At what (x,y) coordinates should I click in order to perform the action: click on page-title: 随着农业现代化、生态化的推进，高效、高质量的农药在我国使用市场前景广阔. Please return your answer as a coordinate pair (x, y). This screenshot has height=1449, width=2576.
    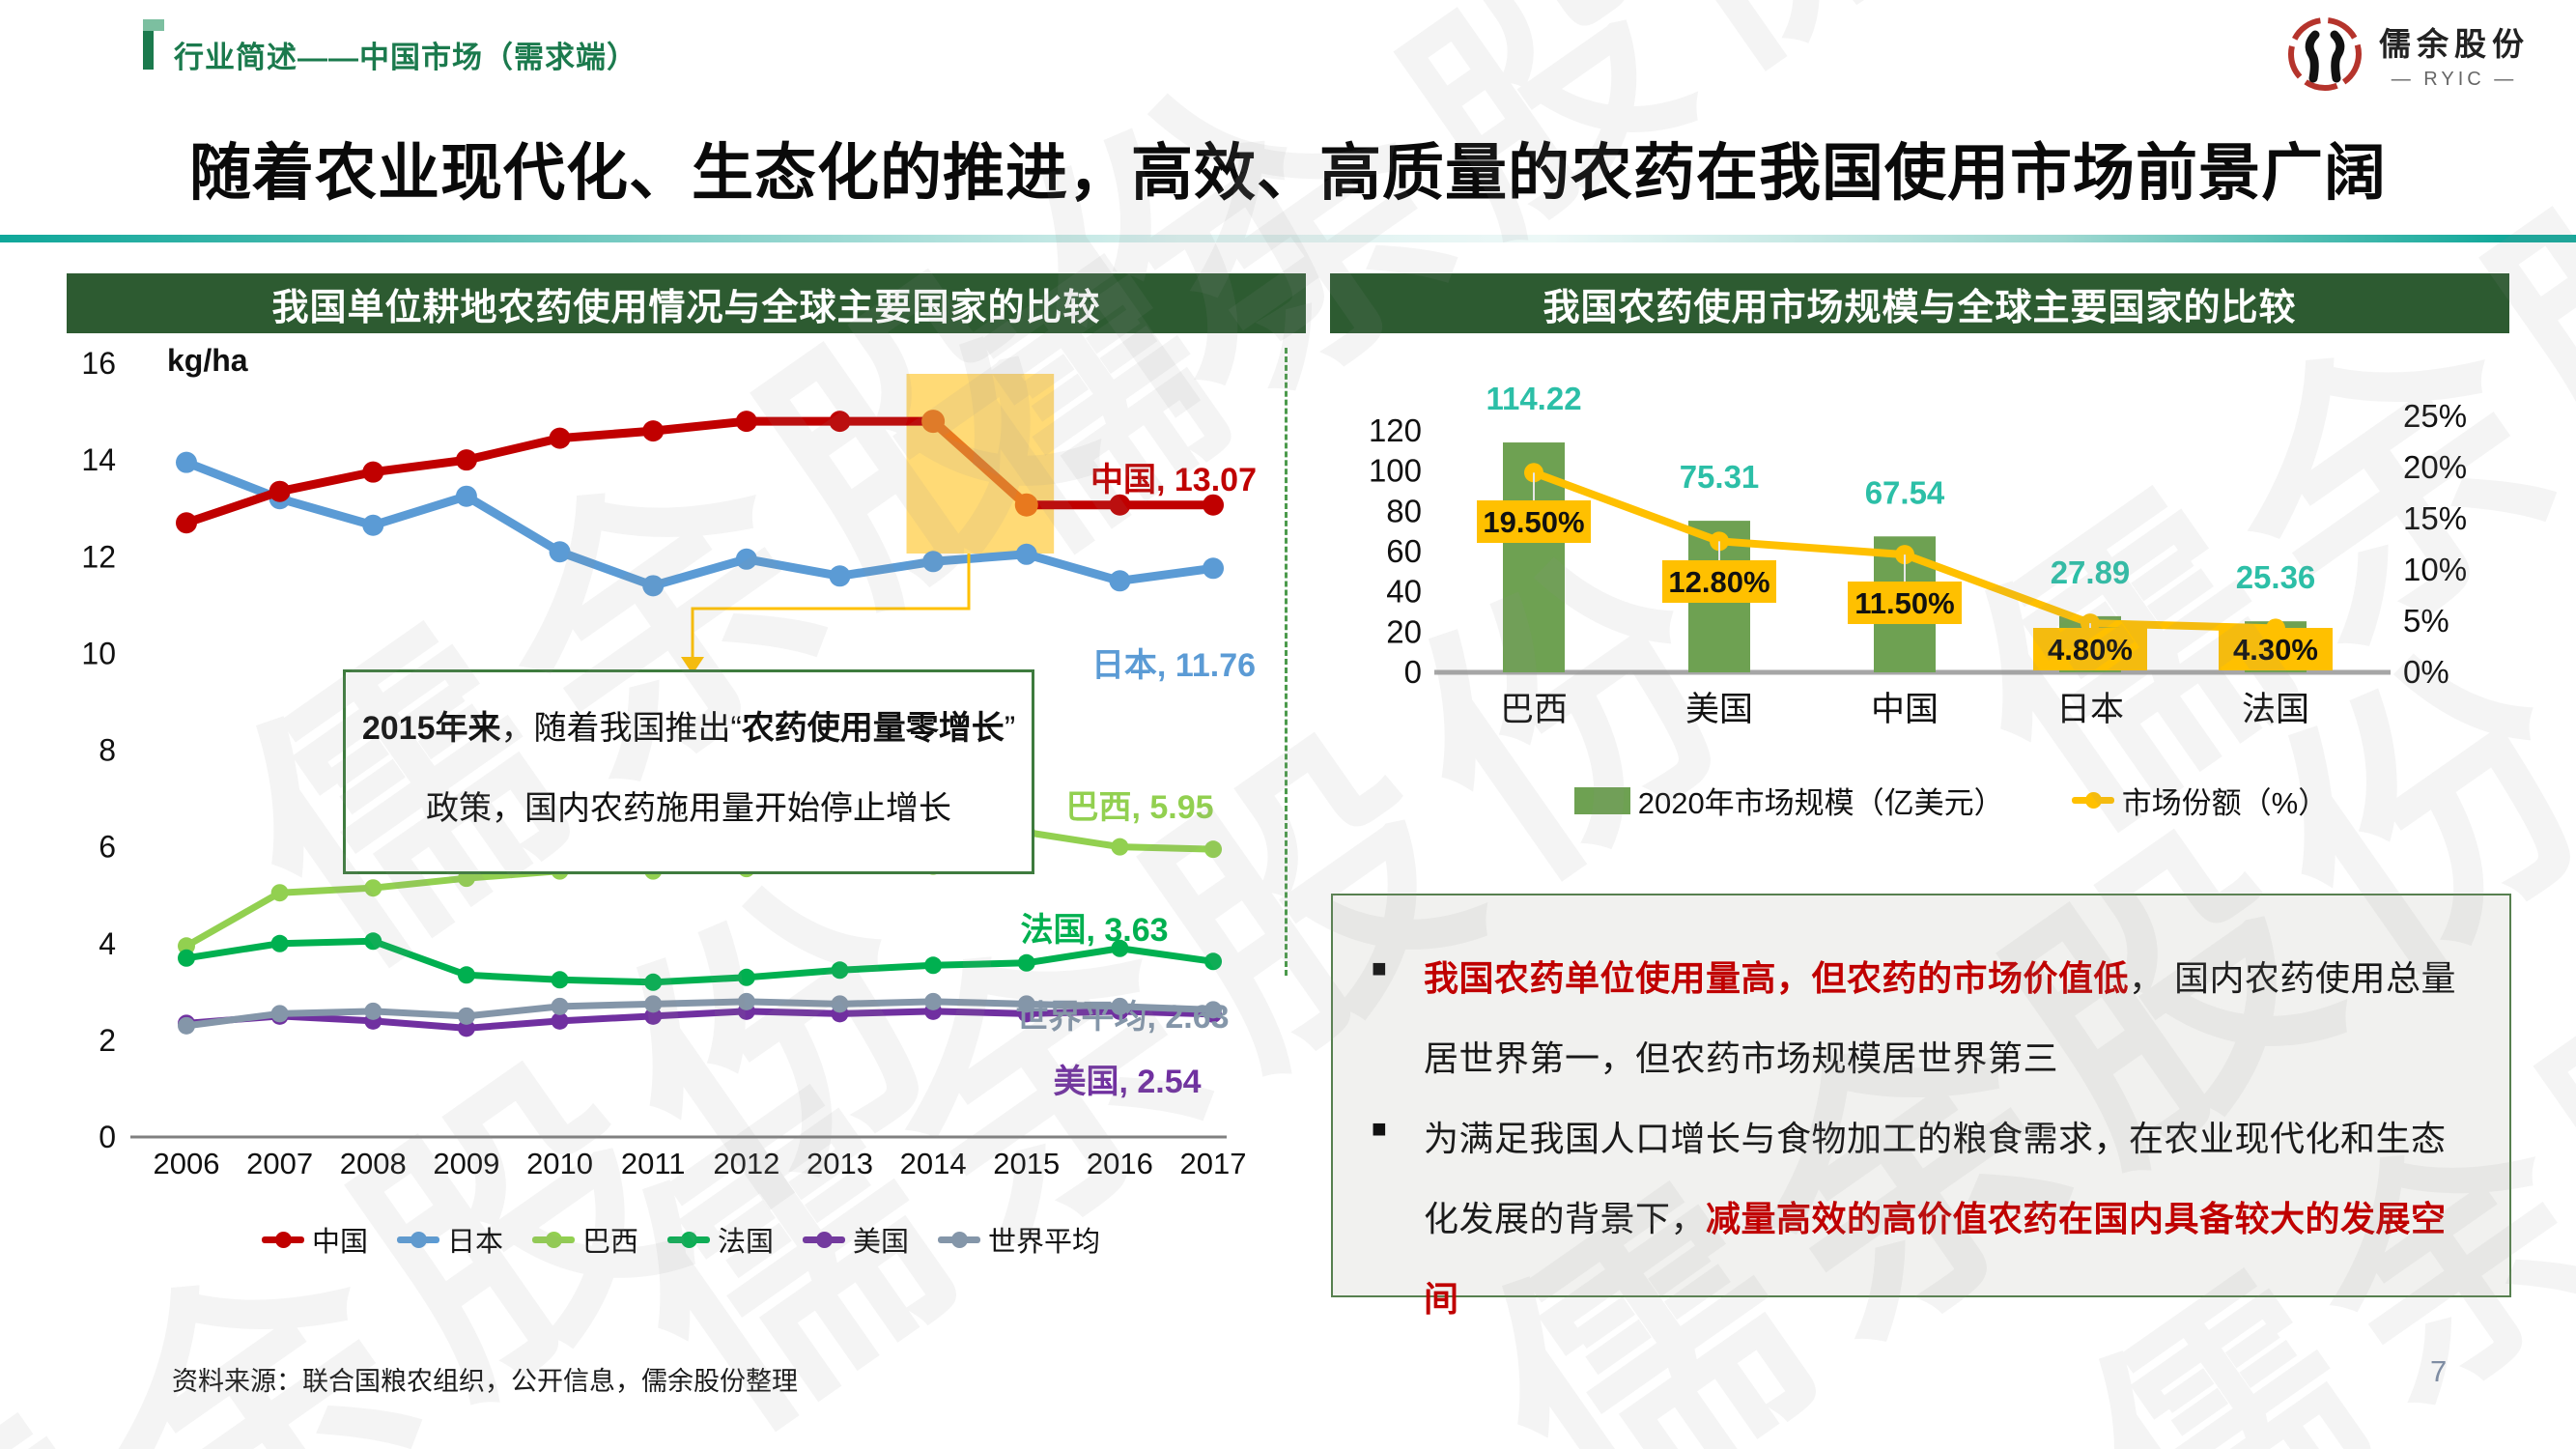
    Looking at the image, I should click on (1288, 173).